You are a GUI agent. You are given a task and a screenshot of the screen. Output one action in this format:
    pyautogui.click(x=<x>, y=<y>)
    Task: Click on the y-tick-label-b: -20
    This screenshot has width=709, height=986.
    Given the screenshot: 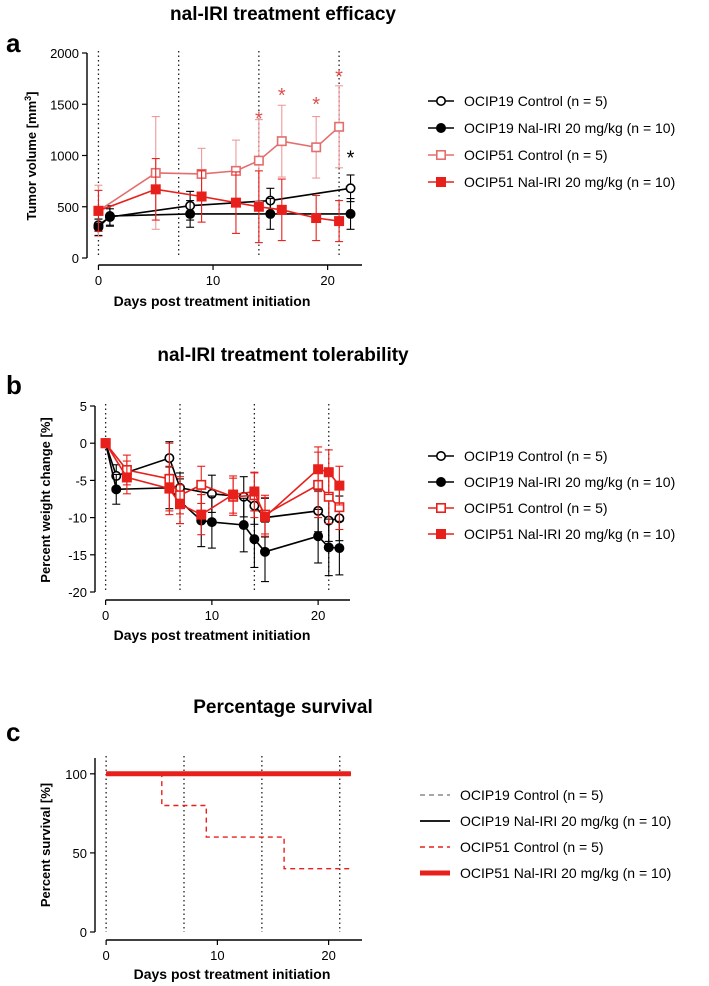 What is the action you would take?
    pyautogui.click(x=77, y=592)
    